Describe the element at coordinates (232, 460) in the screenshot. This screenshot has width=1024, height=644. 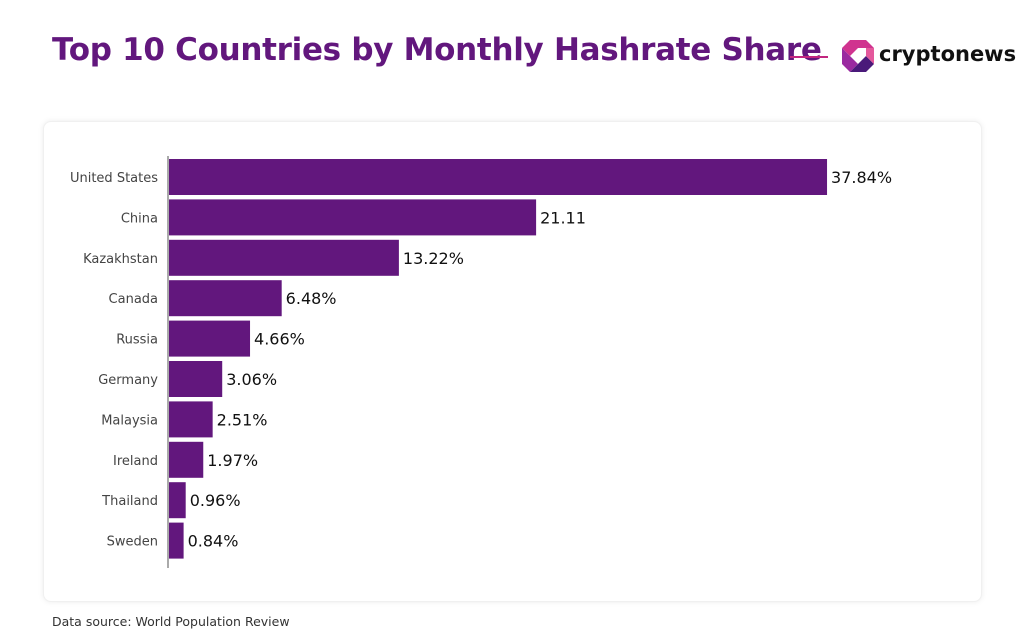
I see `value-label: 1.97%` at that location.